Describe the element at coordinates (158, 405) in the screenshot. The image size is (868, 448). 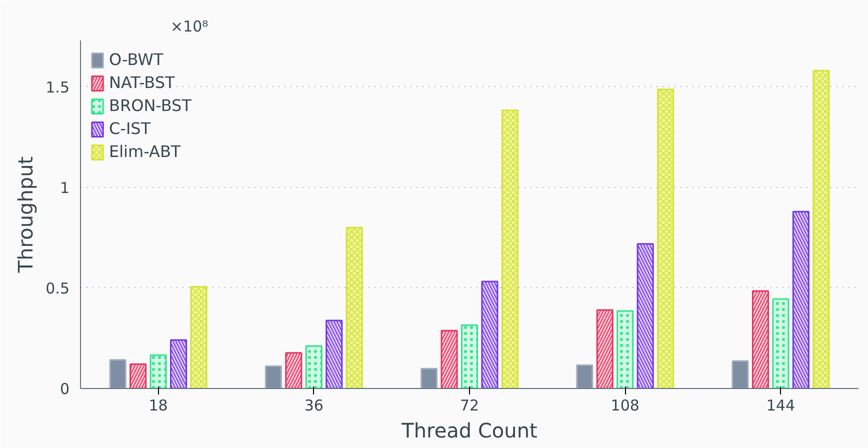
I see `x-tick-label: 18` at that location.